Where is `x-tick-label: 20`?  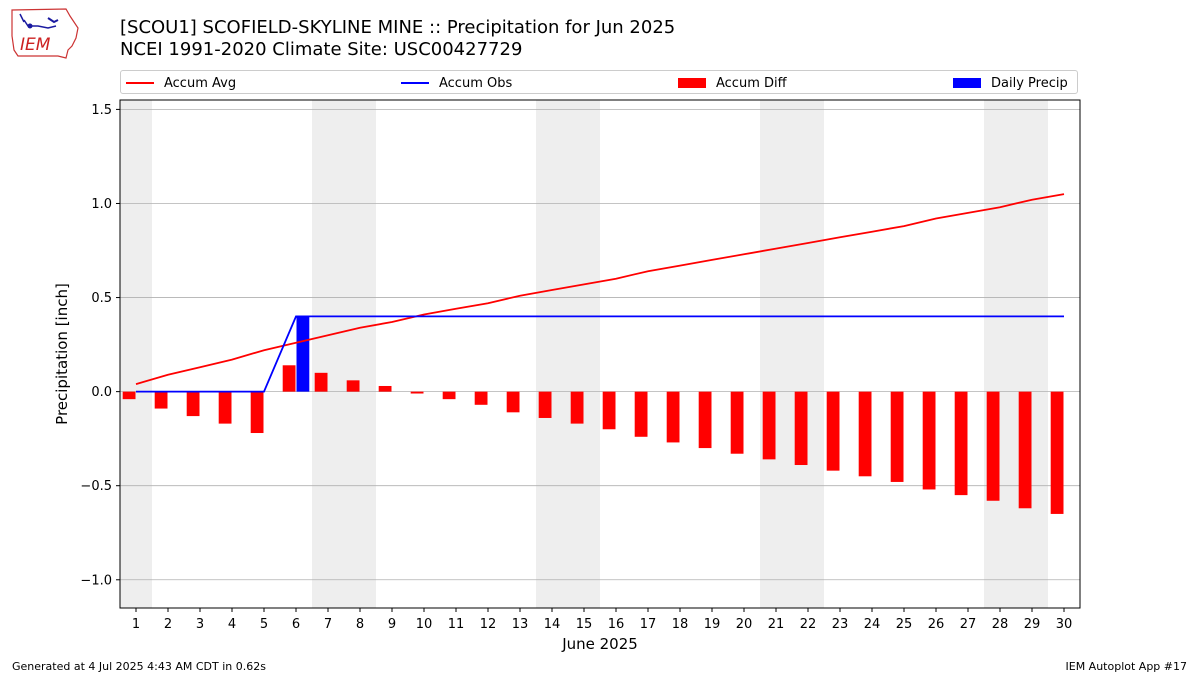 x-tick-label: 20 is located at coordinates (744, 624).